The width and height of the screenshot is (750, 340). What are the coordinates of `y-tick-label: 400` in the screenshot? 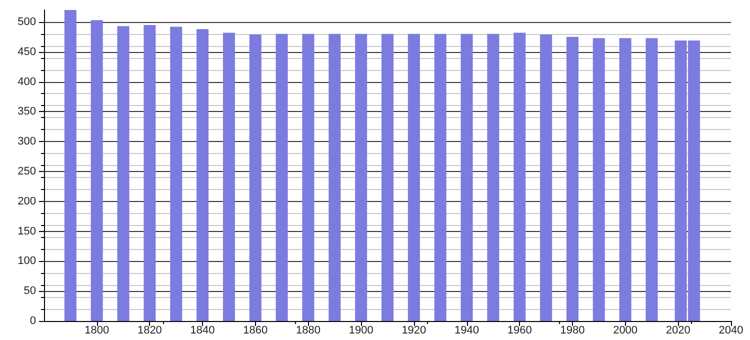 It's located at (27, 82).